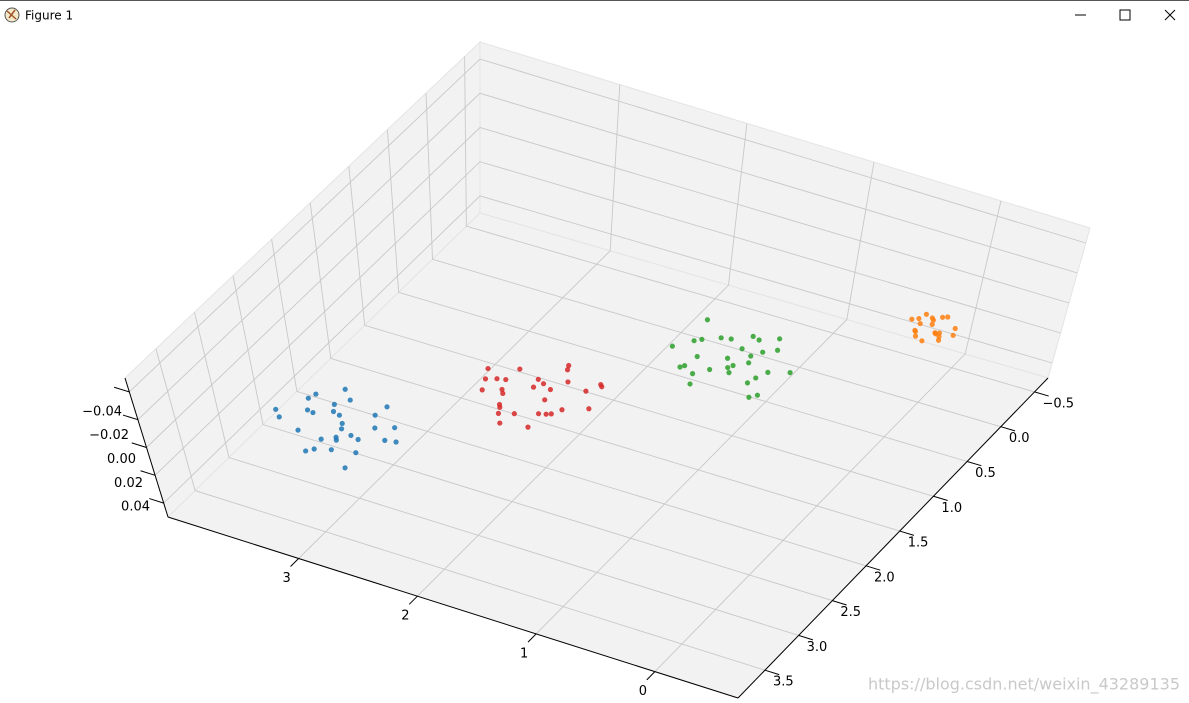 This screenshot has width=1189, height=703. What do you see at coordinates (1125, 15) in the screenshot?
I see `maximize-button` at bounding box center [1125, 15].